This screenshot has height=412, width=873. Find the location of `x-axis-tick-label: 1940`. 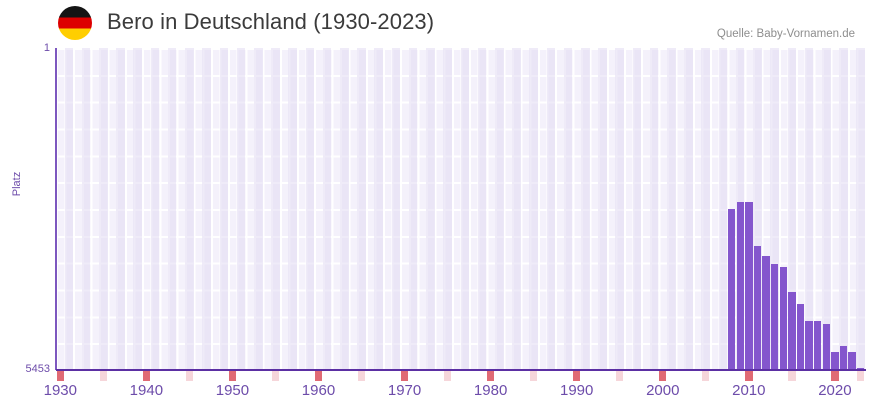

x-axis-tick-label: 1940 is located at coordinates (146, 390).